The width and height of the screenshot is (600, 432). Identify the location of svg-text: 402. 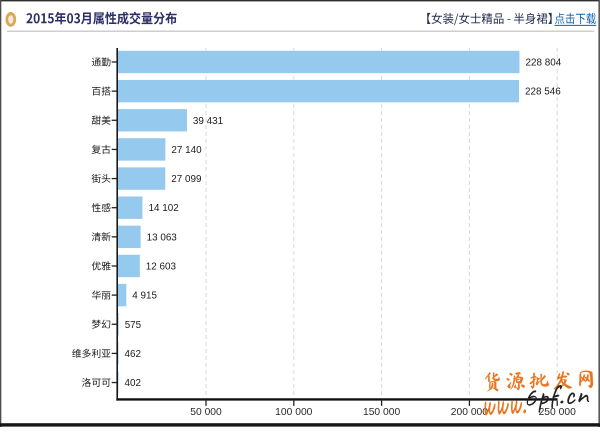
(133, 383).